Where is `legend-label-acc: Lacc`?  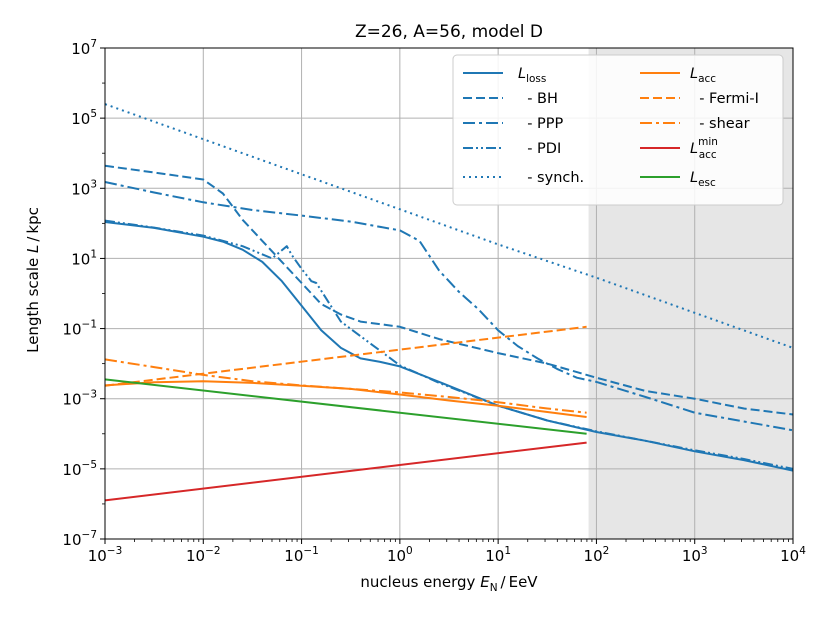
legend-label-acc: Lacc is located at coordinates (703, 75).